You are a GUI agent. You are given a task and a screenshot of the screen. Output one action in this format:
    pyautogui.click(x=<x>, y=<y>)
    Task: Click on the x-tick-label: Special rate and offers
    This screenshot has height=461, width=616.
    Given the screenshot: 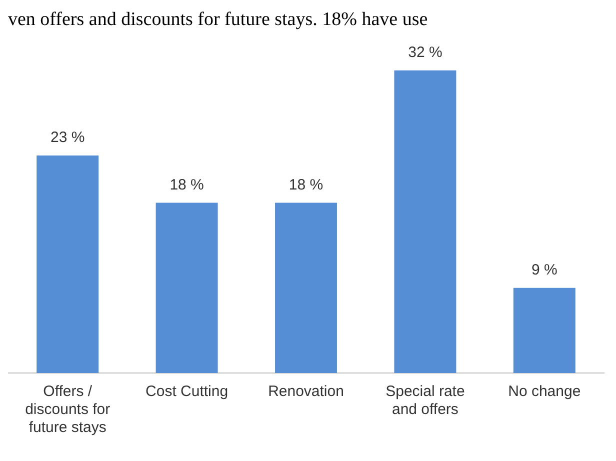 What is the action you would take?
    pyautogui.click(x=425, y=400)
    